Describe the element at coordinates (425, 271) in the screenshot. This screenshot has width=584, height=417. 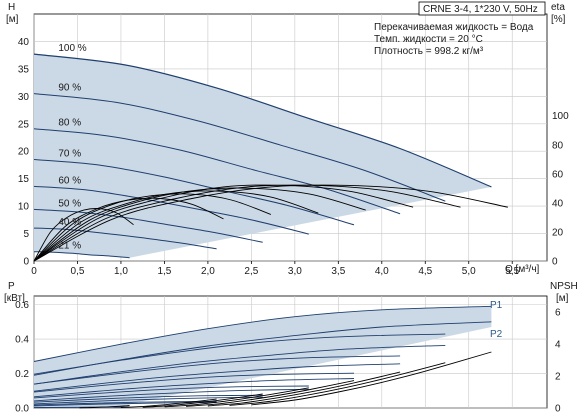
I see `x-tick-label: 4,5` at that location.